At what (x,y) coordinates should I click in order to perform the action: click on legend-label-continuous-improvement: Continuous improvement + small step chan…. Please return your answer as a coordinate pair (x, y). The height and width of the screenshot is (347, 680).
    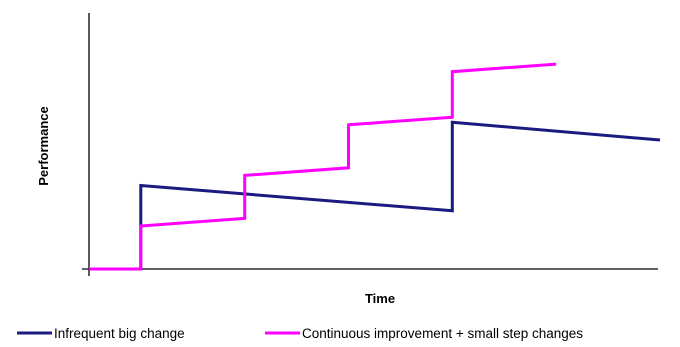
    Looking at the image, I should click on (442, 333).